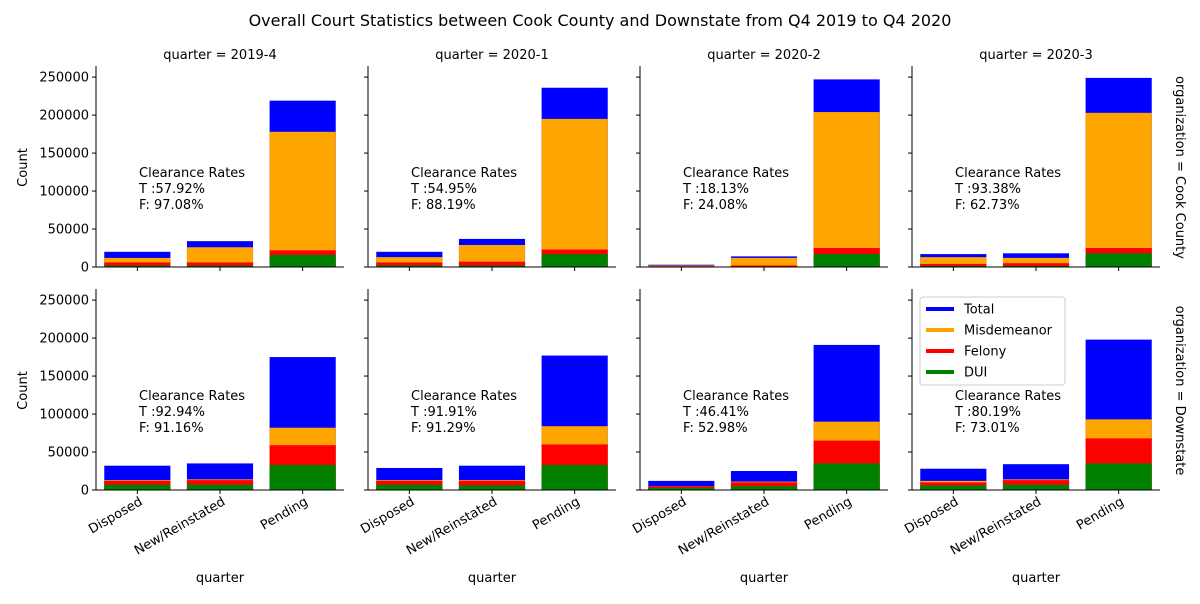 This screenshot has width=1200, height=604. Describe the element at coordinates (1179, 391) in the screenshot. I see `facet-row-label: organization = Downstate` at that location.